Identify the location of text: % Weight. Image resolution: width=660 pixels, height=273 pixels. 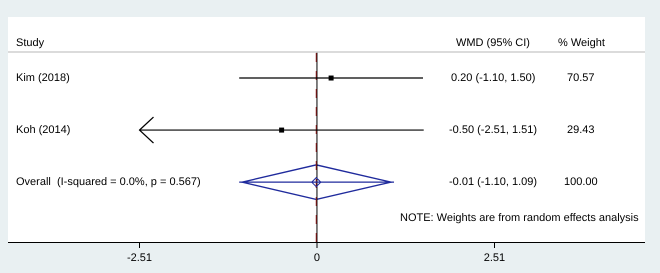
(581, 43).